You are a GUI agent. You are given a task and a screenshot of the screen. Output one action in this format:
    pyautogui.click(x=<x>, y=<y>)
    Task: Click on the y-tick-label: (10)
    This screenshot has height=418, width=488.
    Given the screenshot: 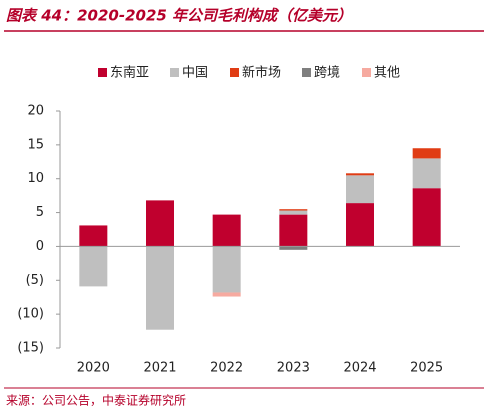 What is the action you would take?
    pyautogui.click(x=30, y=314)
    